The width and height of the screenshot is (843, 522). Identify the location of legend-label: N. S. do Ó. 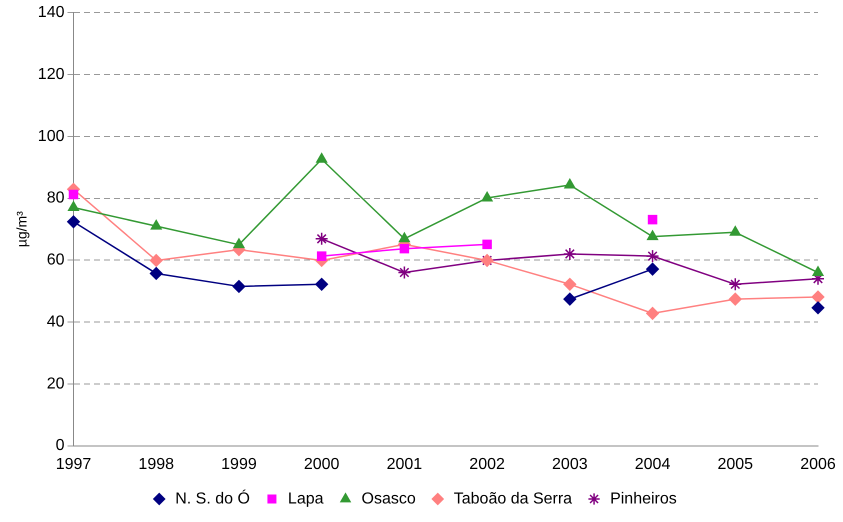
(212, 498).